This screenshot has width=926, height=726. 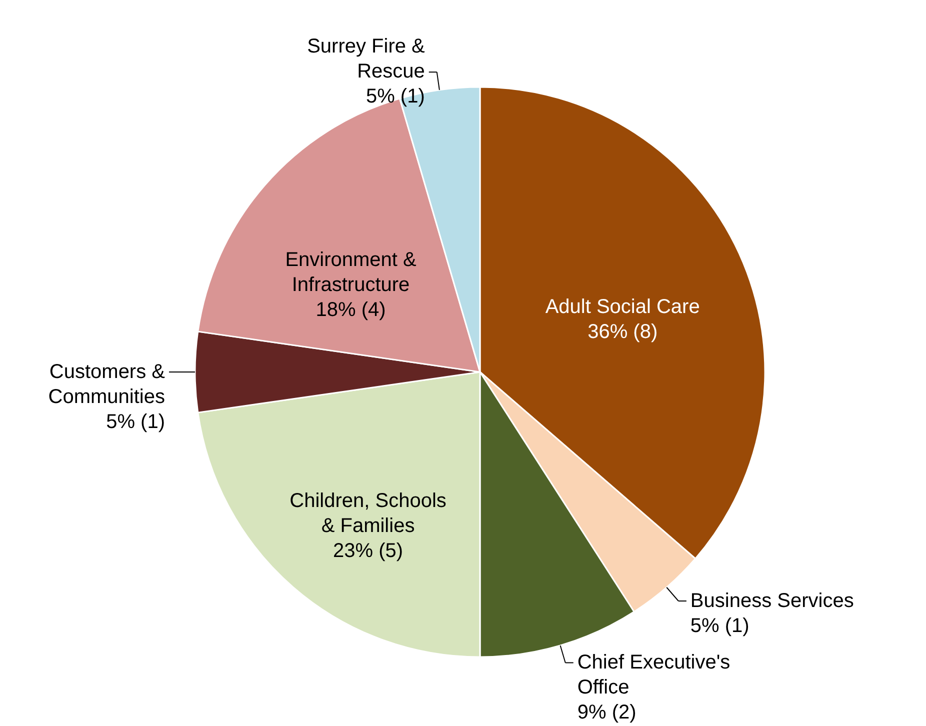 I want to click on data-label: 36% (8), so click(x=623, y=331).